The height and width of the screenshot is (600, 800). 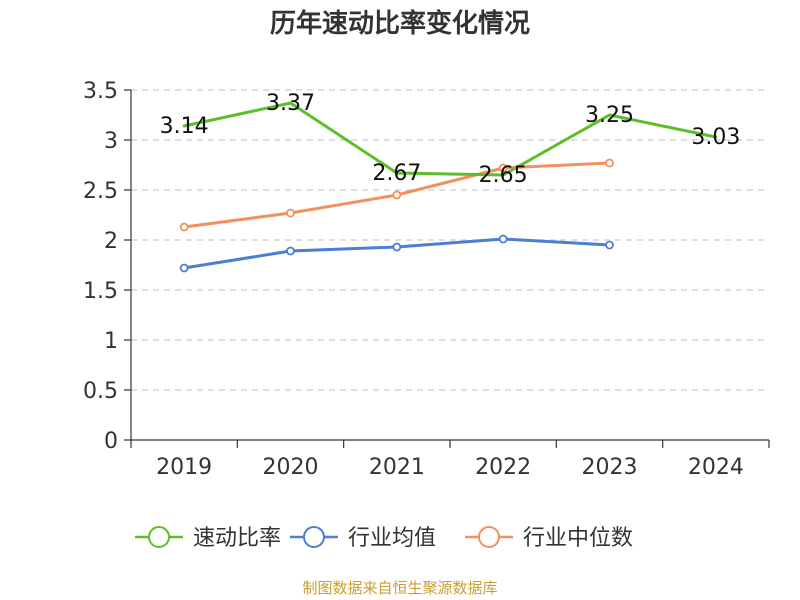 What do you see at coordinates (397, 467) in the screenshot?
I see `x-tick-label: 2021` at bounding box center [397, 467].